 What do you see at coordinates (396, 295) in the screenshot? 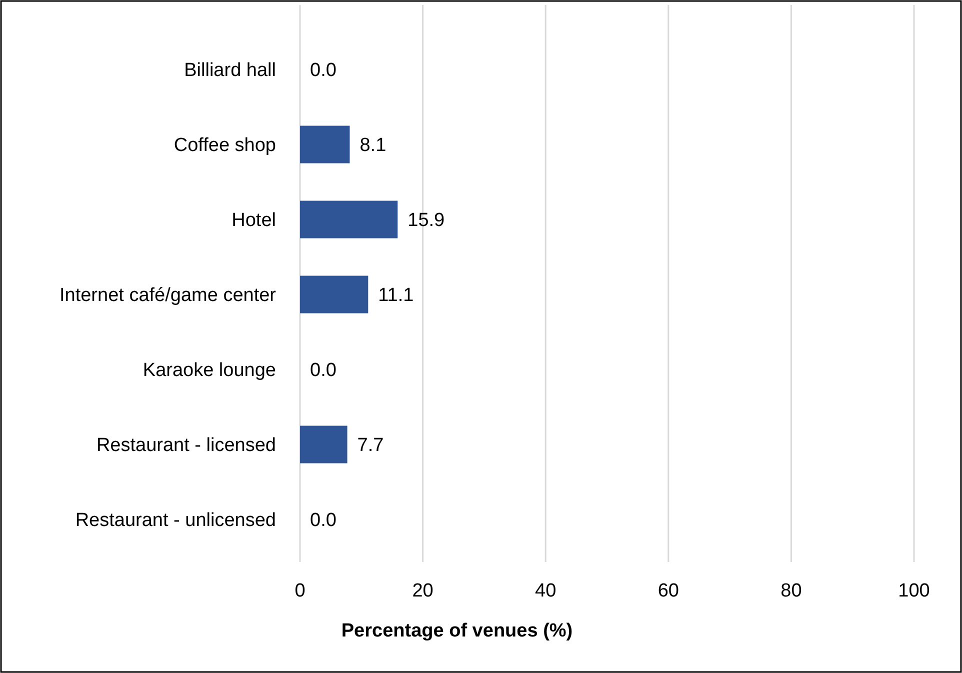
I see `data-label: 11.1` at bounding box center [396, 295].